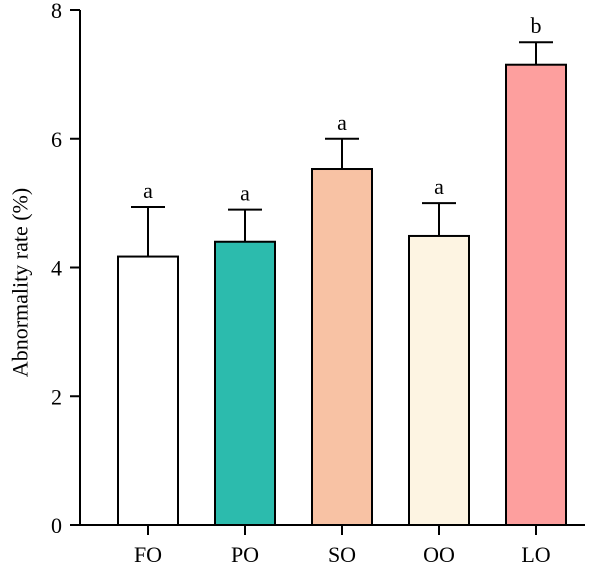 The height and width of the screenshot is (570, 600). I want to click on x-tick-label-fo: FO, so click(148, 554).